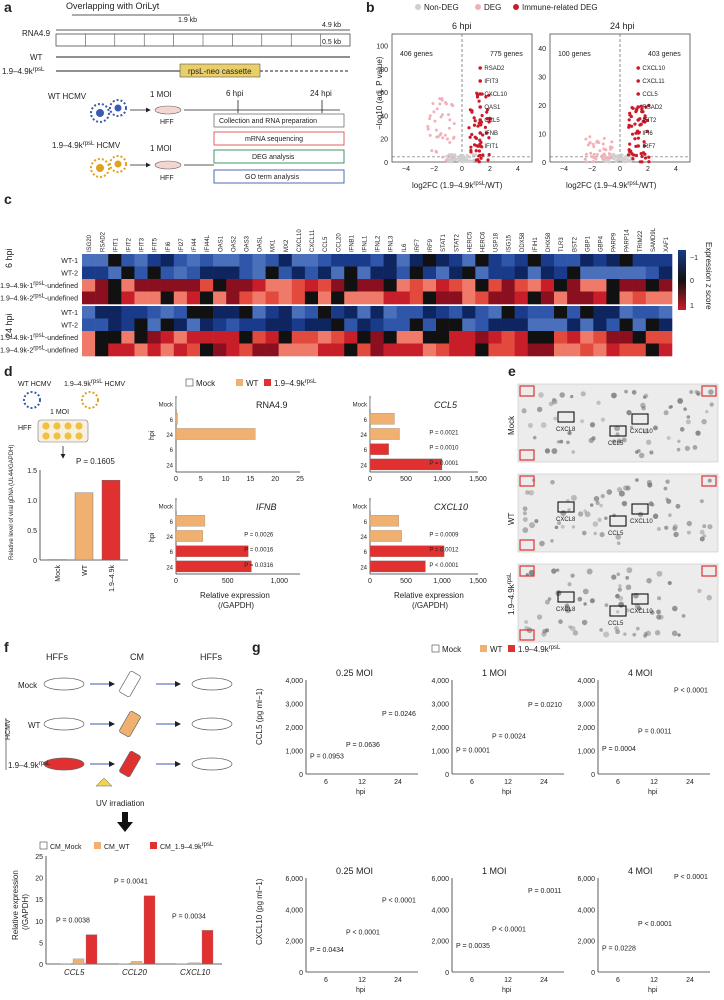 Image resolution: width=724 pixels, height=1000 pixels. What do you see at coordinates (478, 479) in the screenshot?
I see `xtick-label: 1,500` at bounding box center [478, 479].